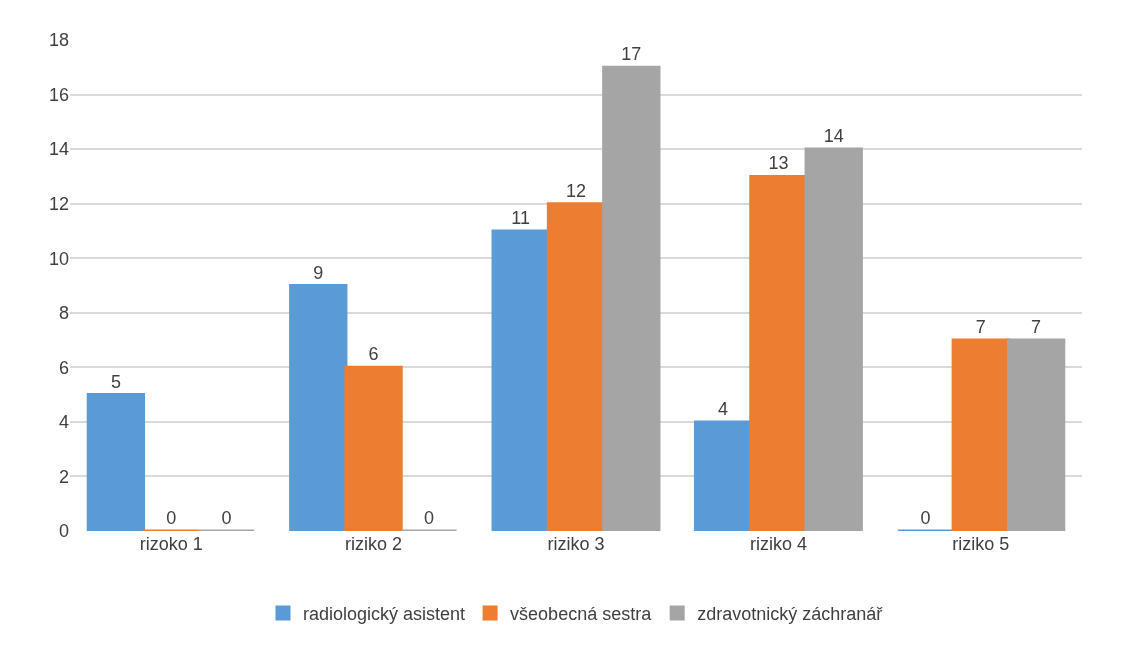  Describe the element at coordinates (723, 408) in the screenshot. I see `data-label: 4` at that location.